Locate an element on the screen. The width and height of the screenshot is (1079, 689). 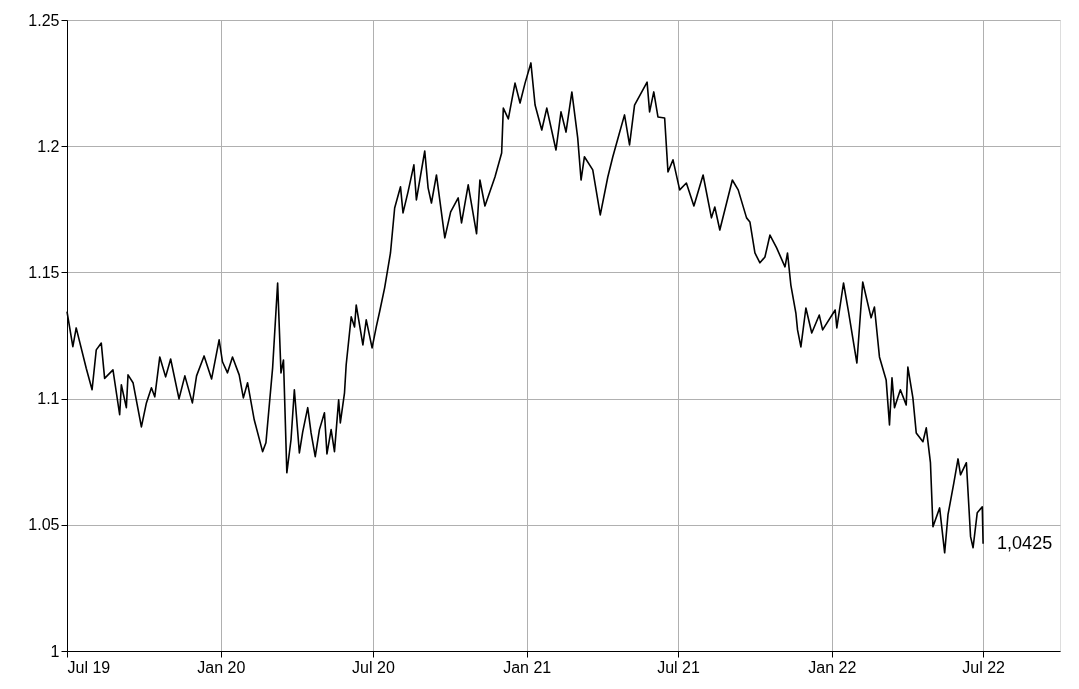
x-tick-label: Jul 21 is located at coordinates (678, 667).